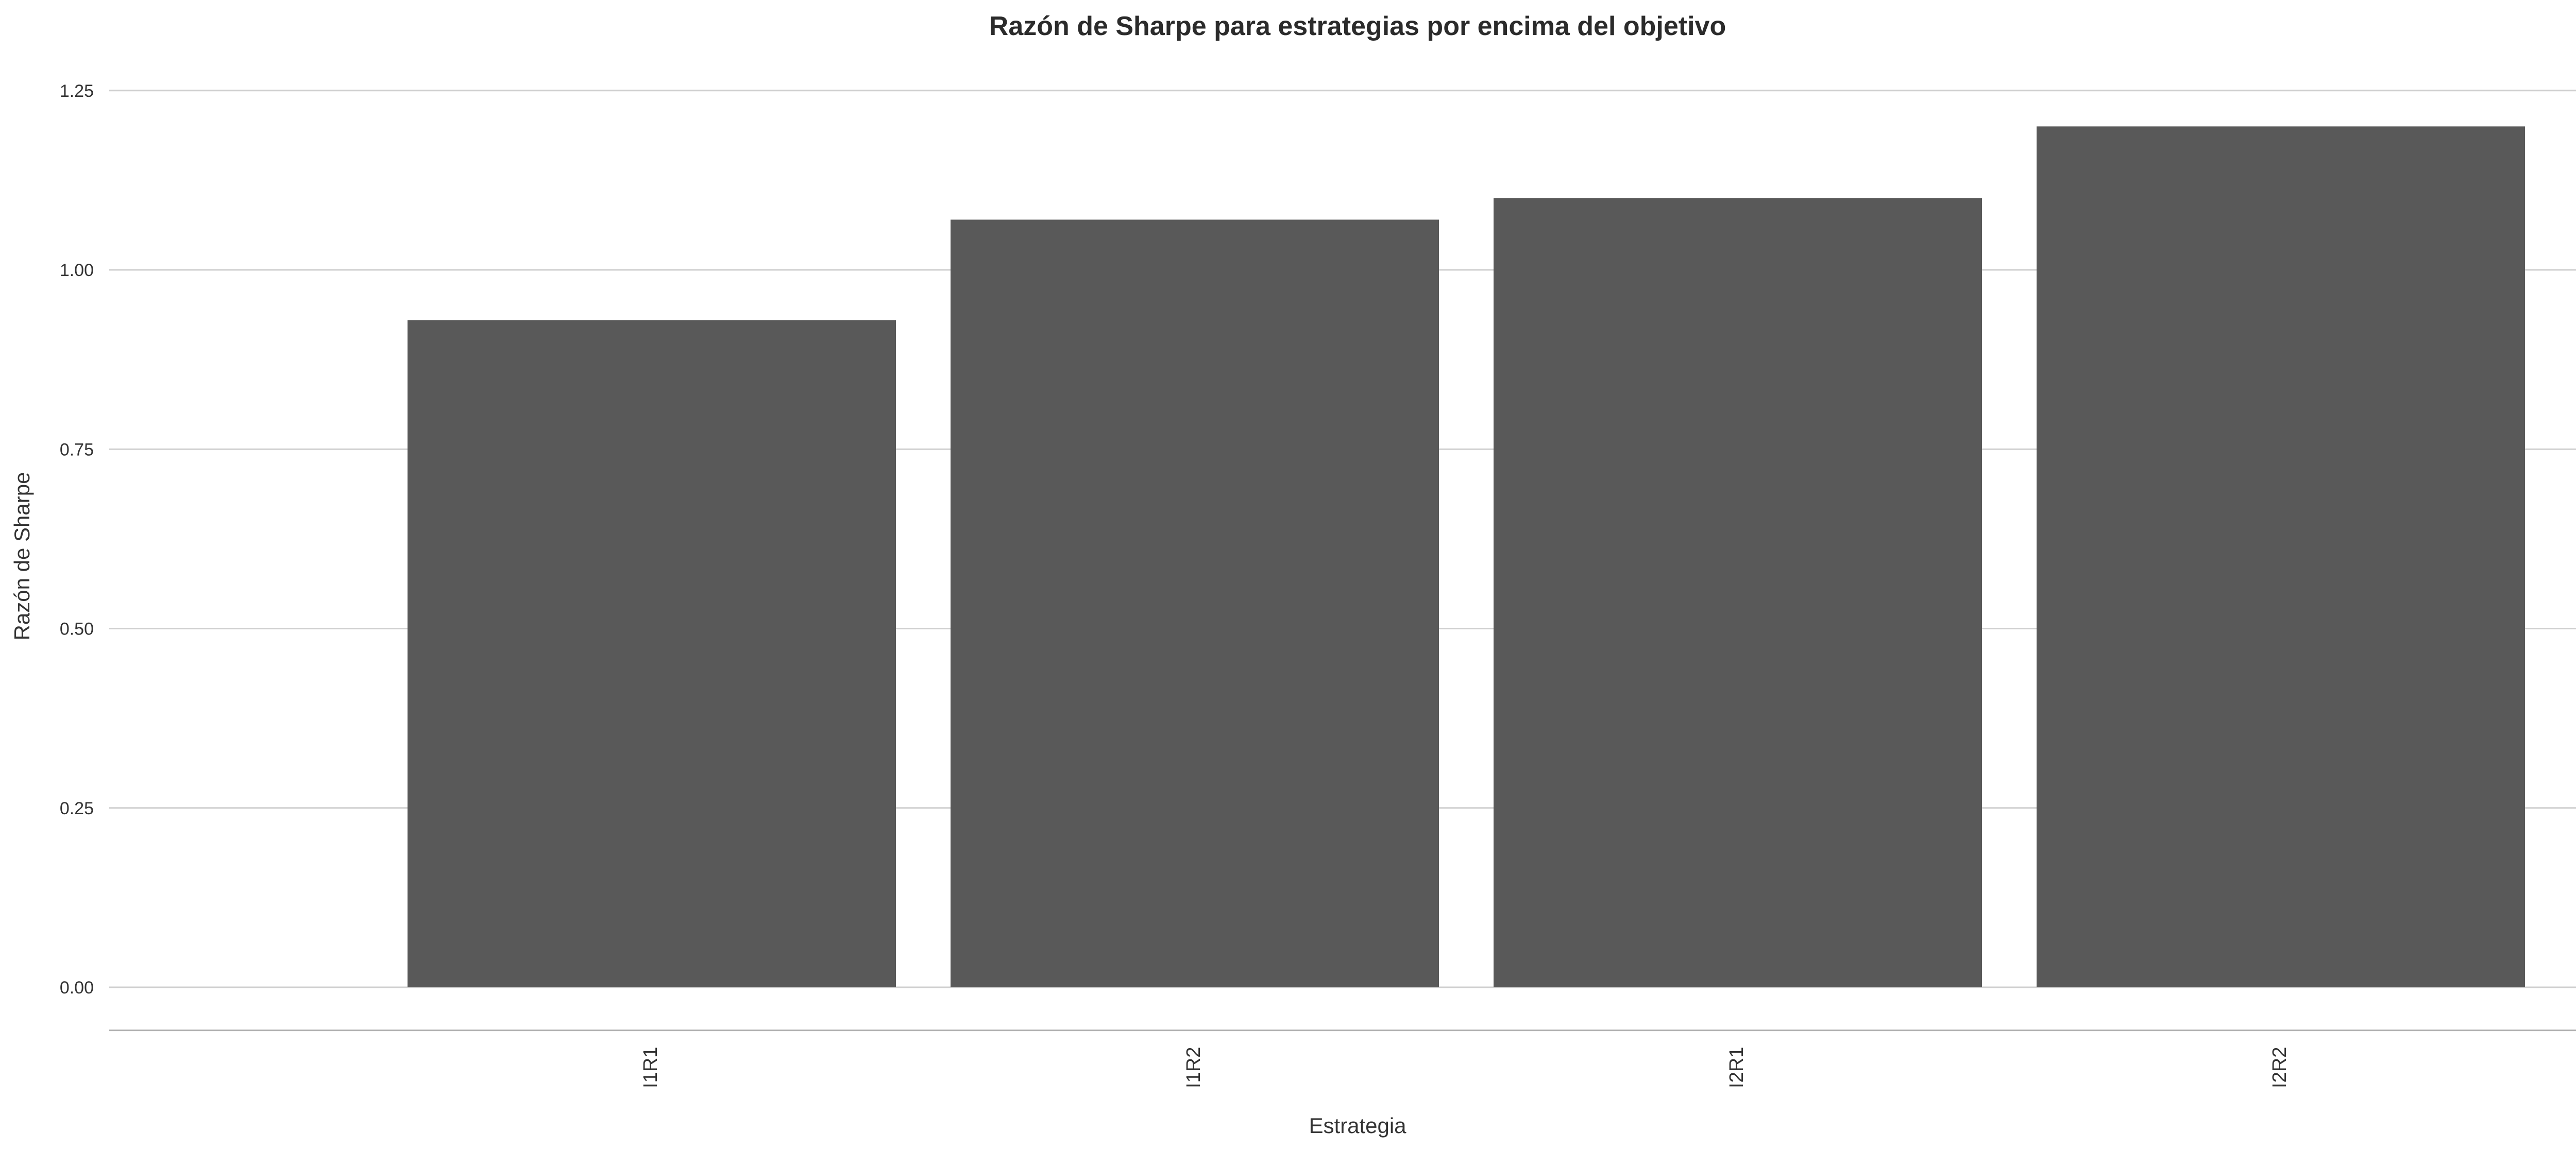 The width and height of the screenshot is (2576, 1149). Describe the element at coordinates (77, 539) in the screenshot. I see `y-tick-labels: 0.00 0.25 0.50 0.75 1.00 1.25` at that location.